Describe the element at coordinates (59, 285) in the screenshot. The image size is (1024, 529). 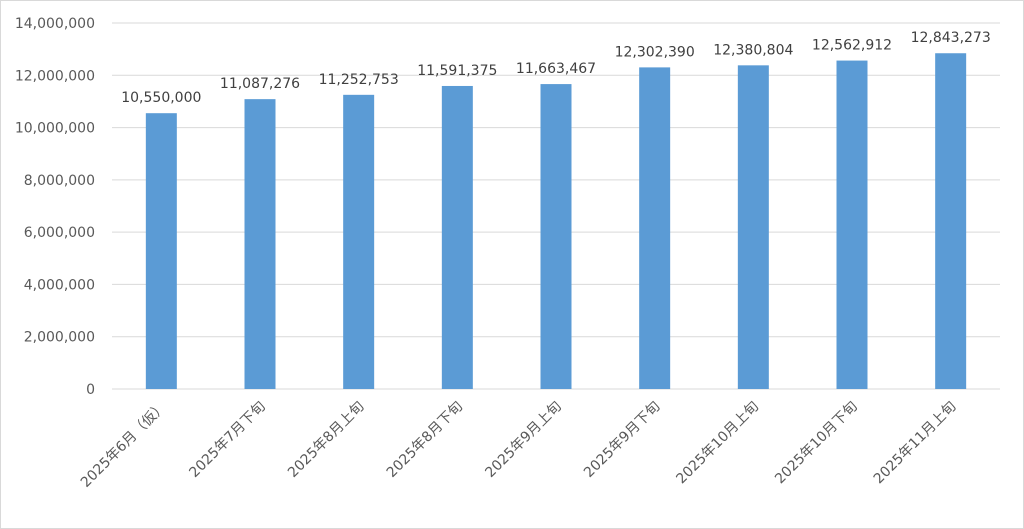
I see `y-tick-label: 4,000,000` at that location.